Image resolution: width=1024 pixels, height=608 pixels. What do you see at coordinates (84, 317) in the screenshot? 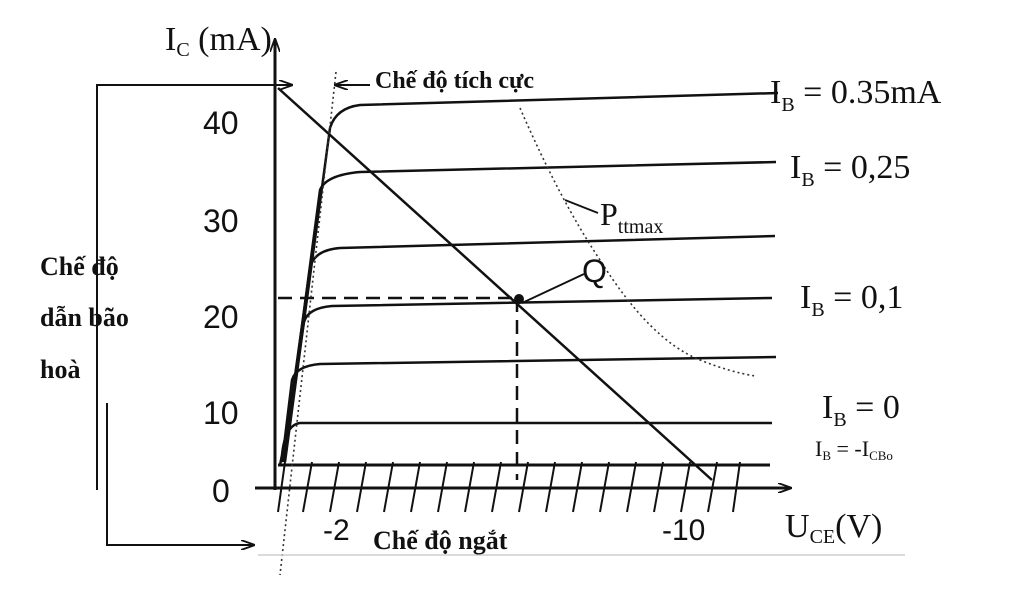
I see `saturation-region-label-2: dẫn bão` at bounding box center [84, 317].